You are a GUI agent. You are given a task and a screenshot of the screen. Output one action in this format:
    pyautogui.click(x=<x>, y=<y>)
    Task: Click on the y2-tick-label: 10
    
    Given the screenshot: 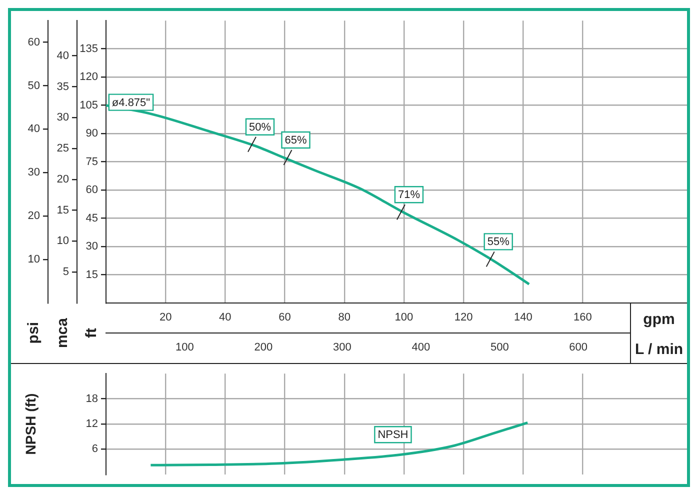 What is the action you would take?
    pyautogui.click(x=34, y=260)
    